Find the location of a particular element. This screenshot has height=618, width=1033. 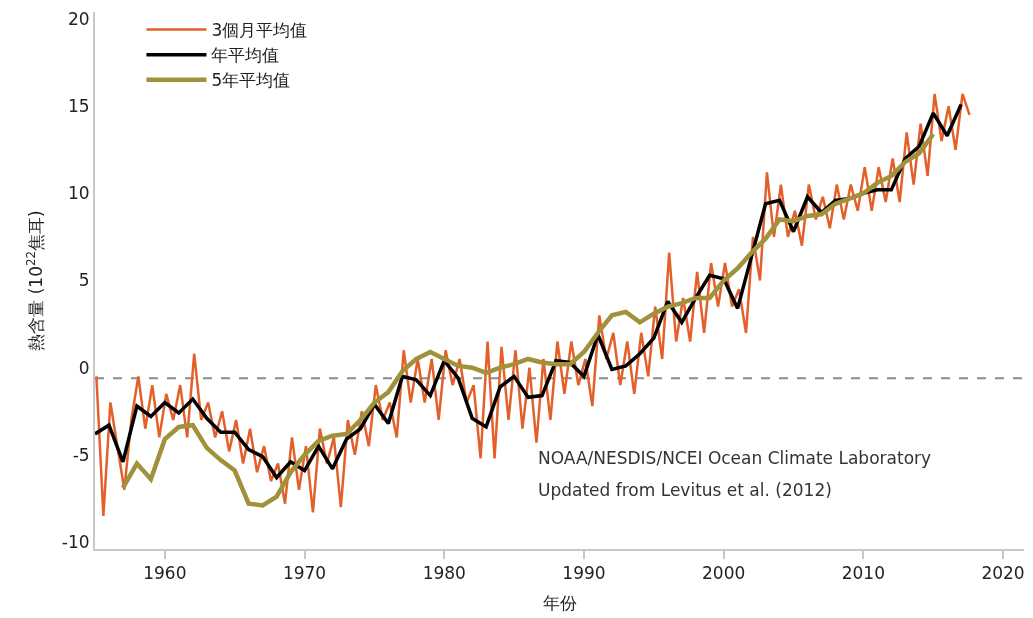

y-tick-label: 10 is located at coordinates (78, 193).